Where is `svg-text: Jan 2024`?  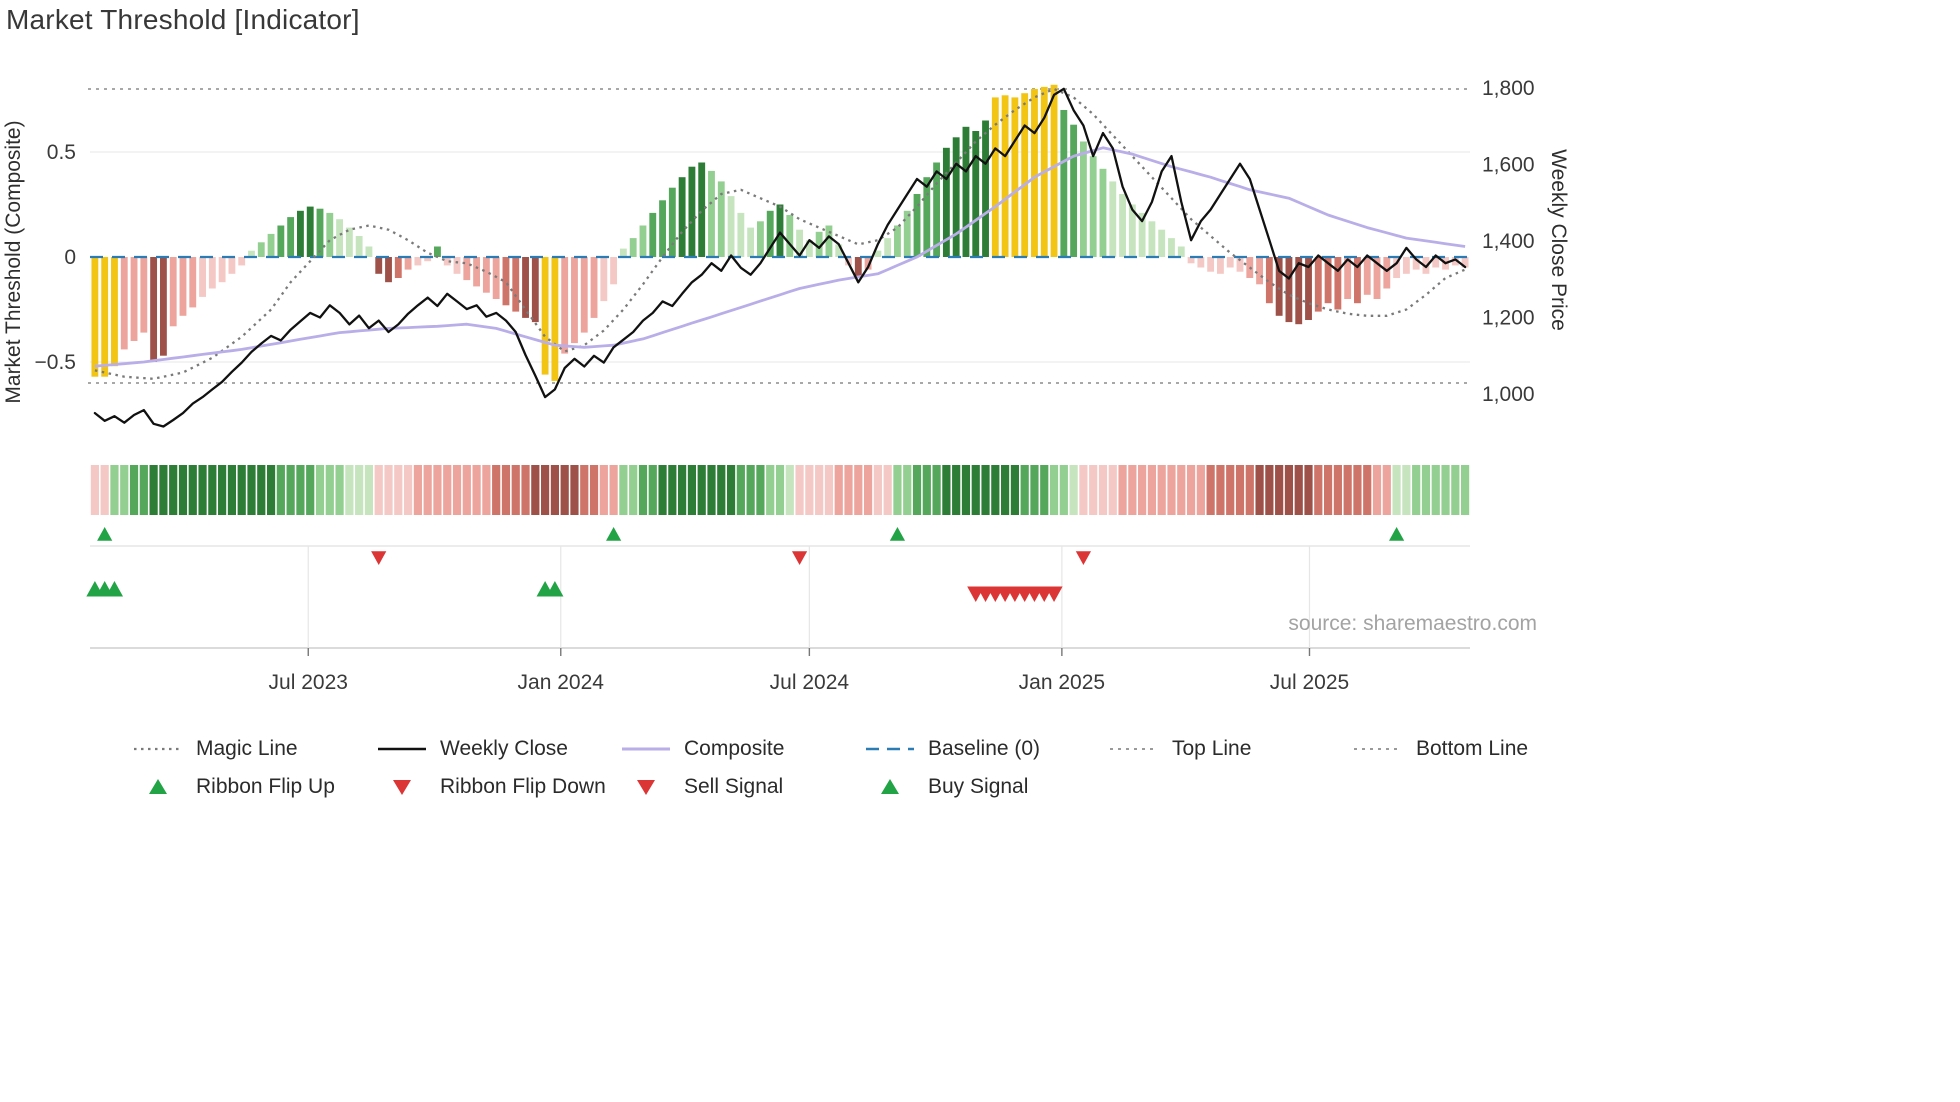 svg-text: Jan 2024 is located at coordinates (561, 682).